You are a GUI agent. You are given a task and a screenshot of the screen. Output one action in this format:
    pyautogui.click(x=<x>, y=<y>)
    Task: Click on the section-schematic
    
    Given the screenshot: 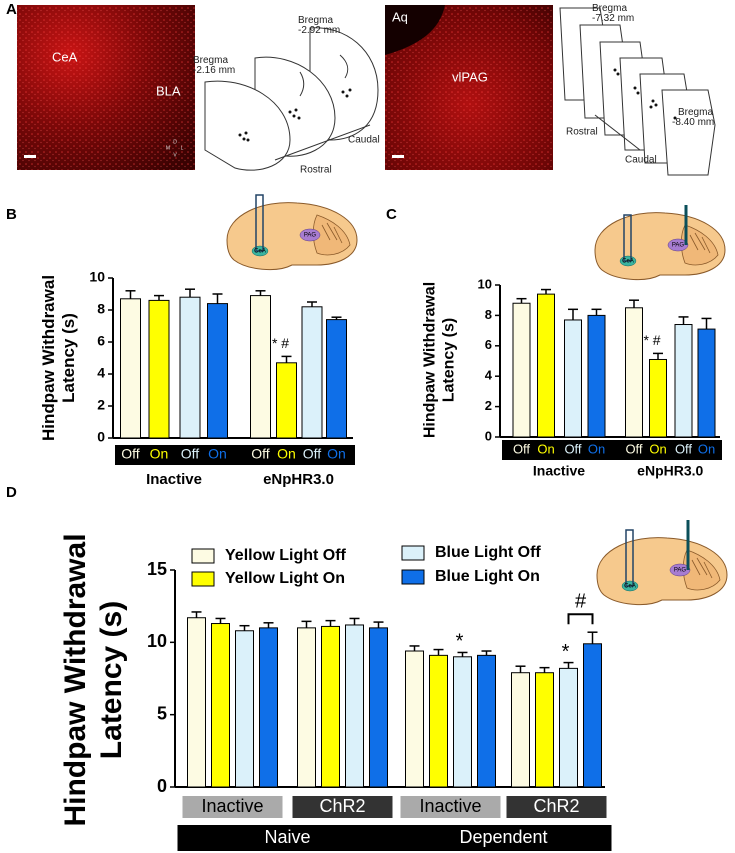 What is the action you would take?
    pyautogui.click(x=637, y=91)
    